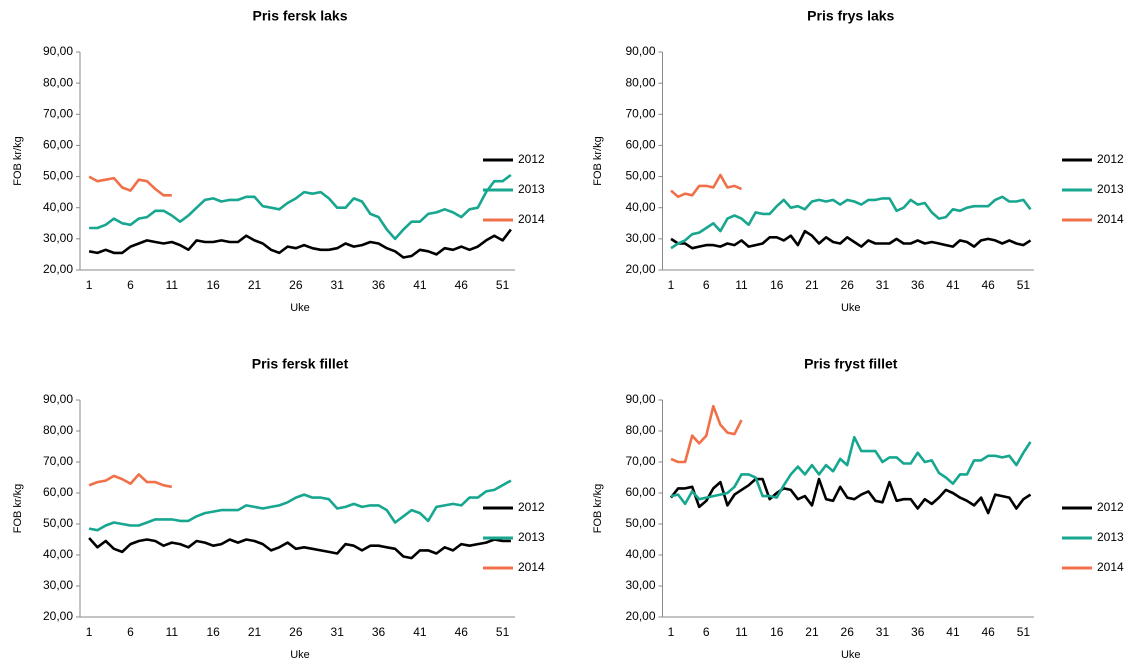  Describe the element at coordinates (851, 364) in the screenshot. I see `chart-title: Pris fryst fillet` at that location.